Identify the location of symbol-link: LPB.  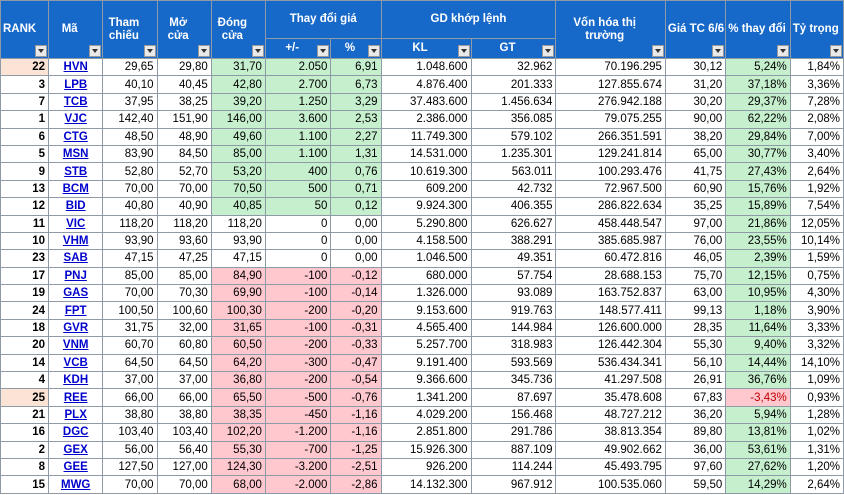
(76, 84).